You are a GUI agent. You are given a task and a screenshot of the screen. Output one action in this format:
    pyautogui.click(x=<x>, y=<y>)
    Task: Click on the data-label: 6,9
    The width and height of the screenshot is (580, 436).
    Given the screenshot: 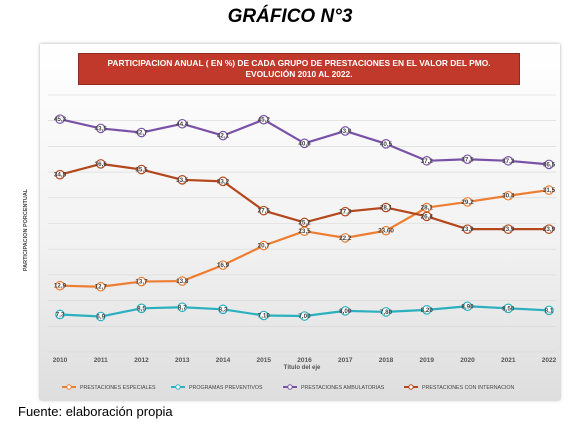 What is the action you would take?
    pyautogui.click(x=100, y=317)
    